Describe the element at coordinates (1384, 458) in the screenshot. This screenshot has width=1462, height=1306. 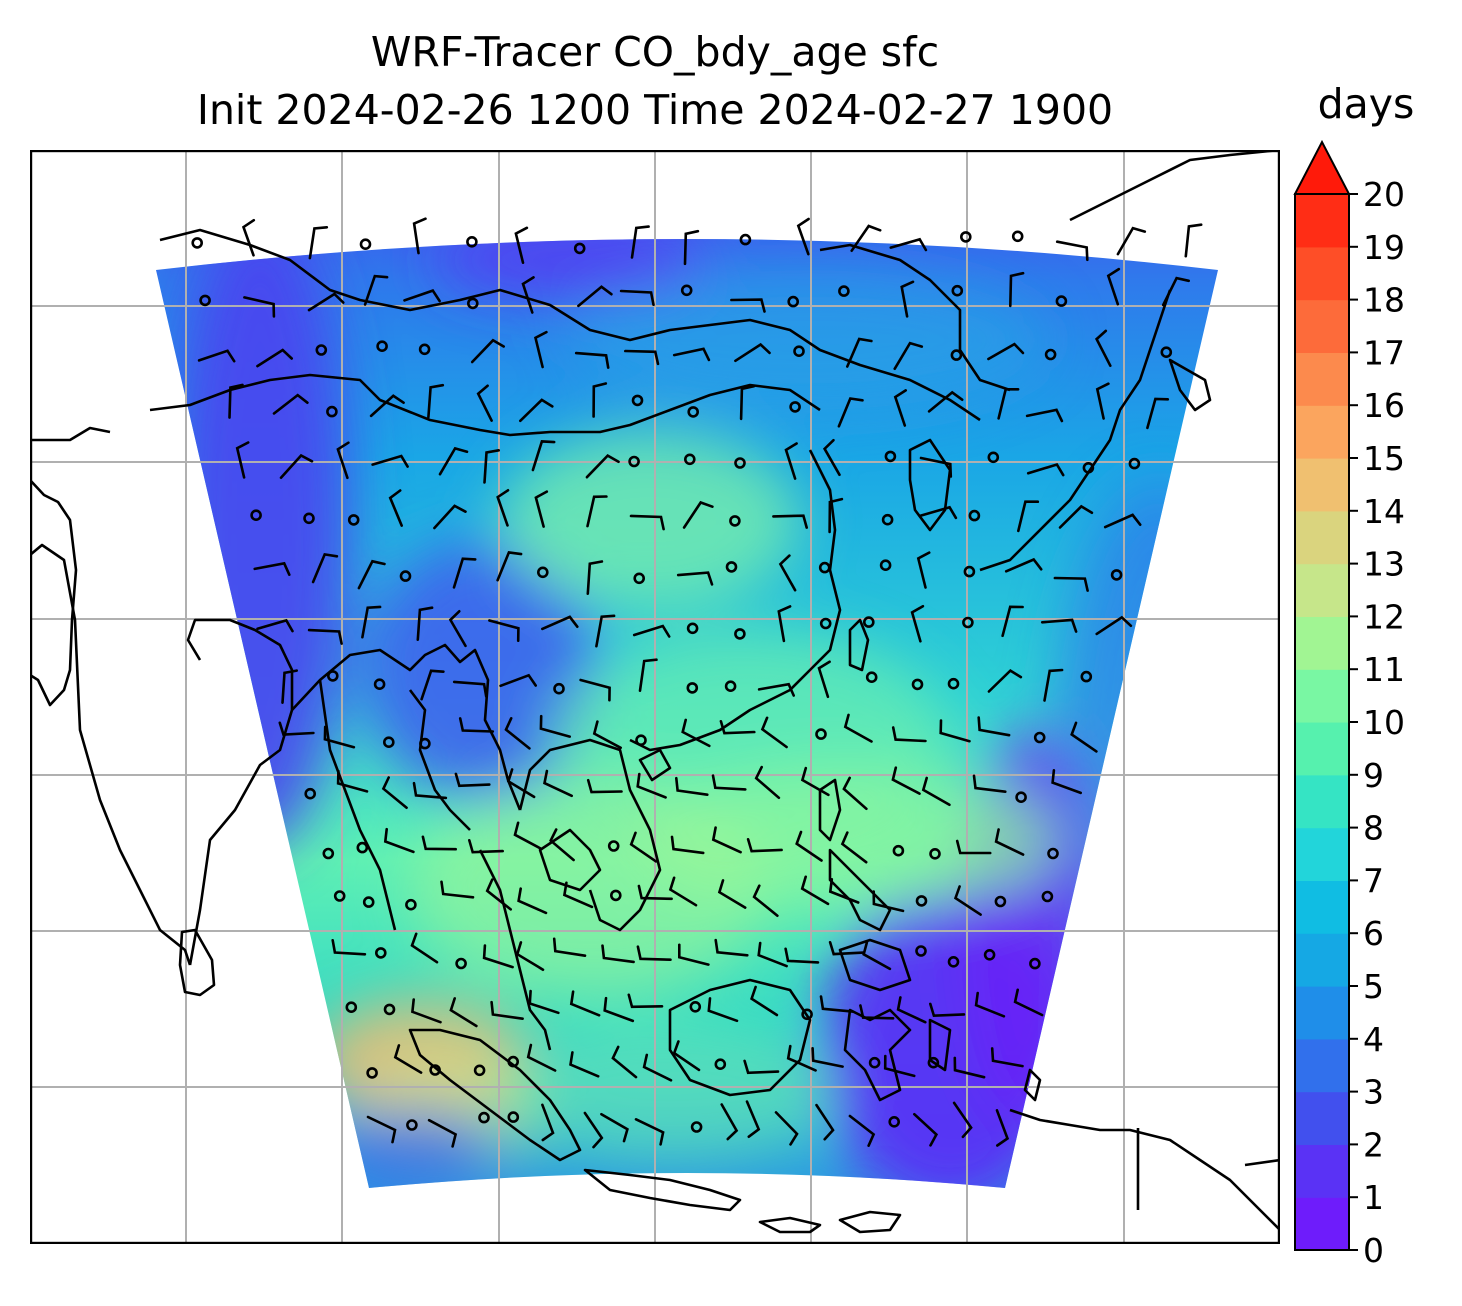
I see `colorbar-tick-label: 15` at that location.